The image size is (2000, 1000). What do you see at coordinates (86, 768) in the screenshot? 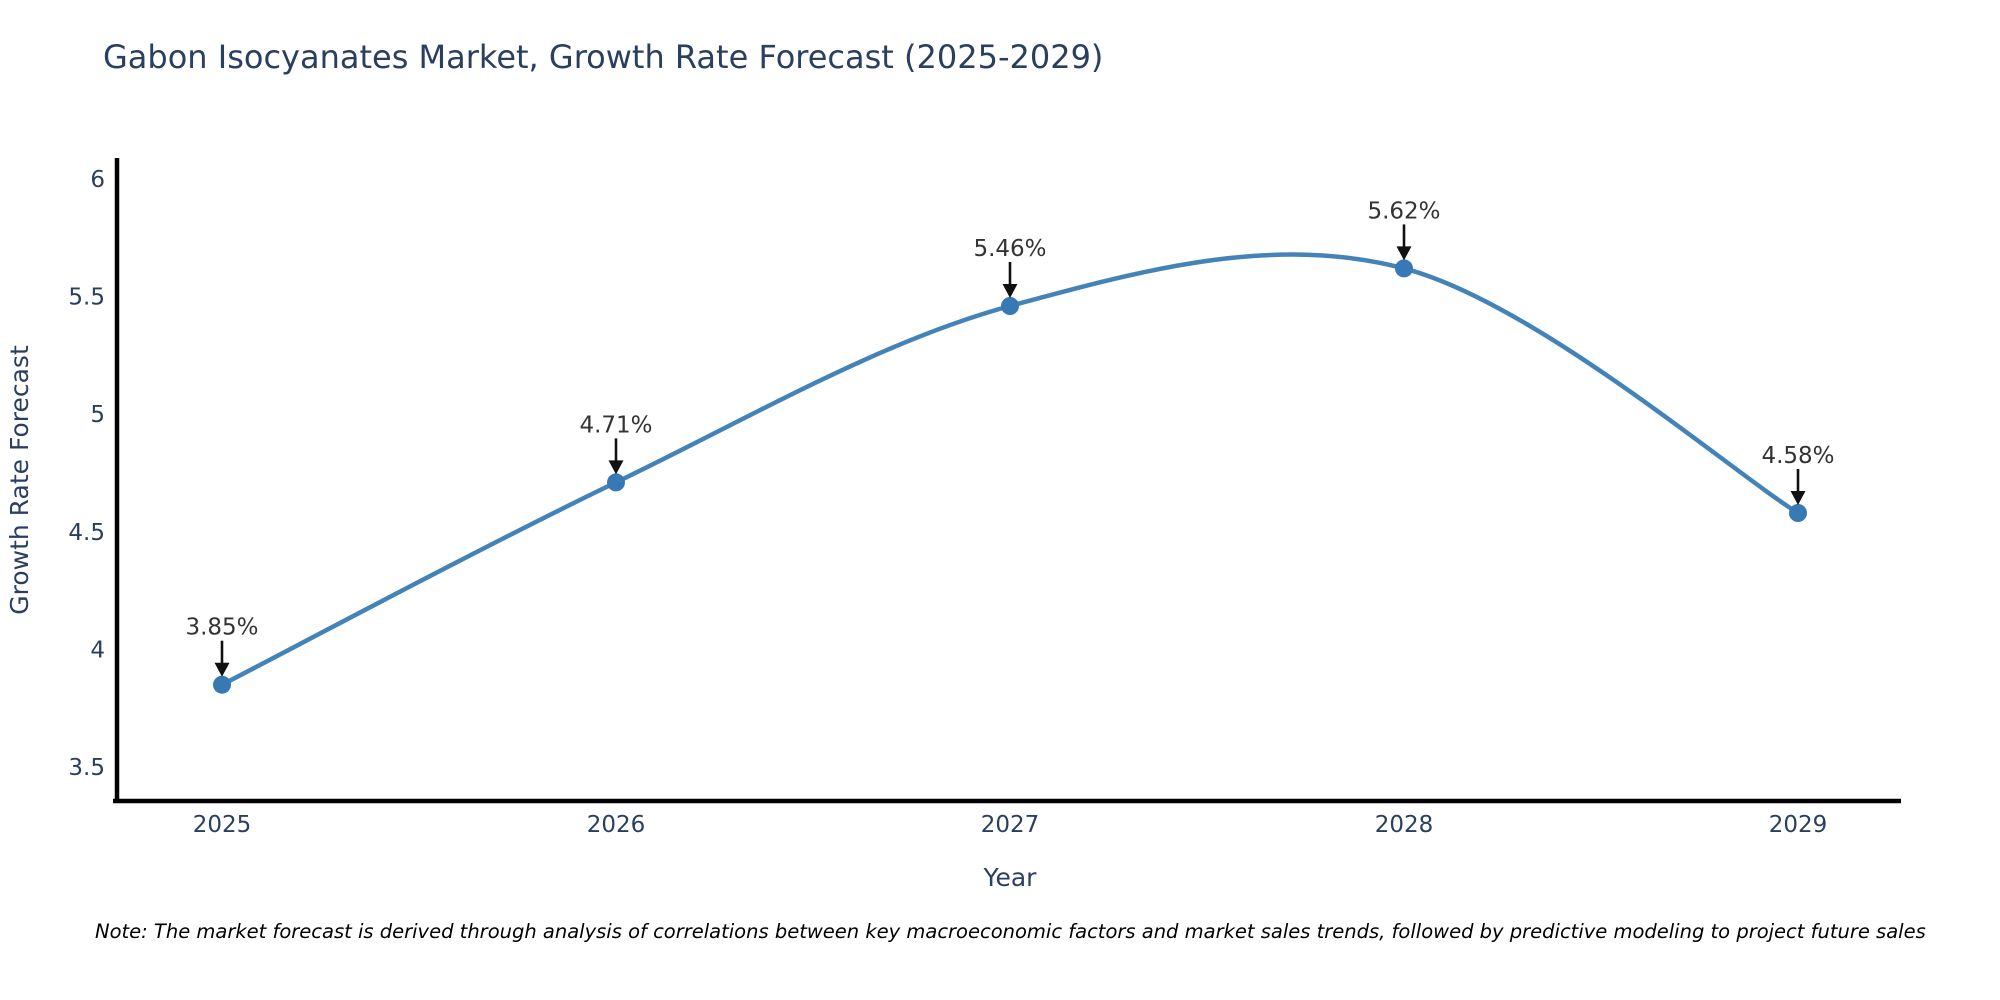
I see `y-tick-label: 3.5` at bounding box center [86, 768].